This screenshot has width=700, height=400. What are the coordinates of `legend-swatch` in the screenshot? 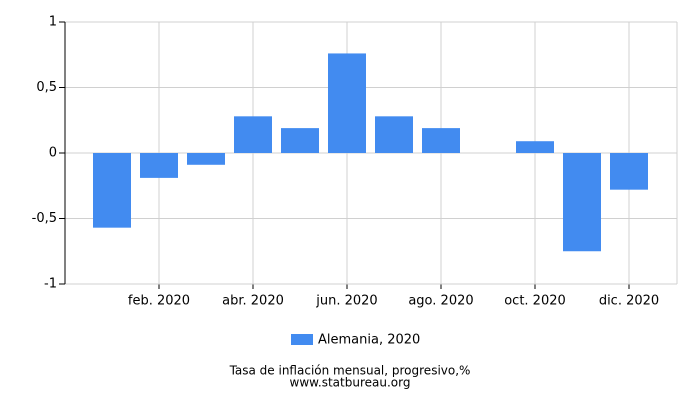 It's located at (302, 339).